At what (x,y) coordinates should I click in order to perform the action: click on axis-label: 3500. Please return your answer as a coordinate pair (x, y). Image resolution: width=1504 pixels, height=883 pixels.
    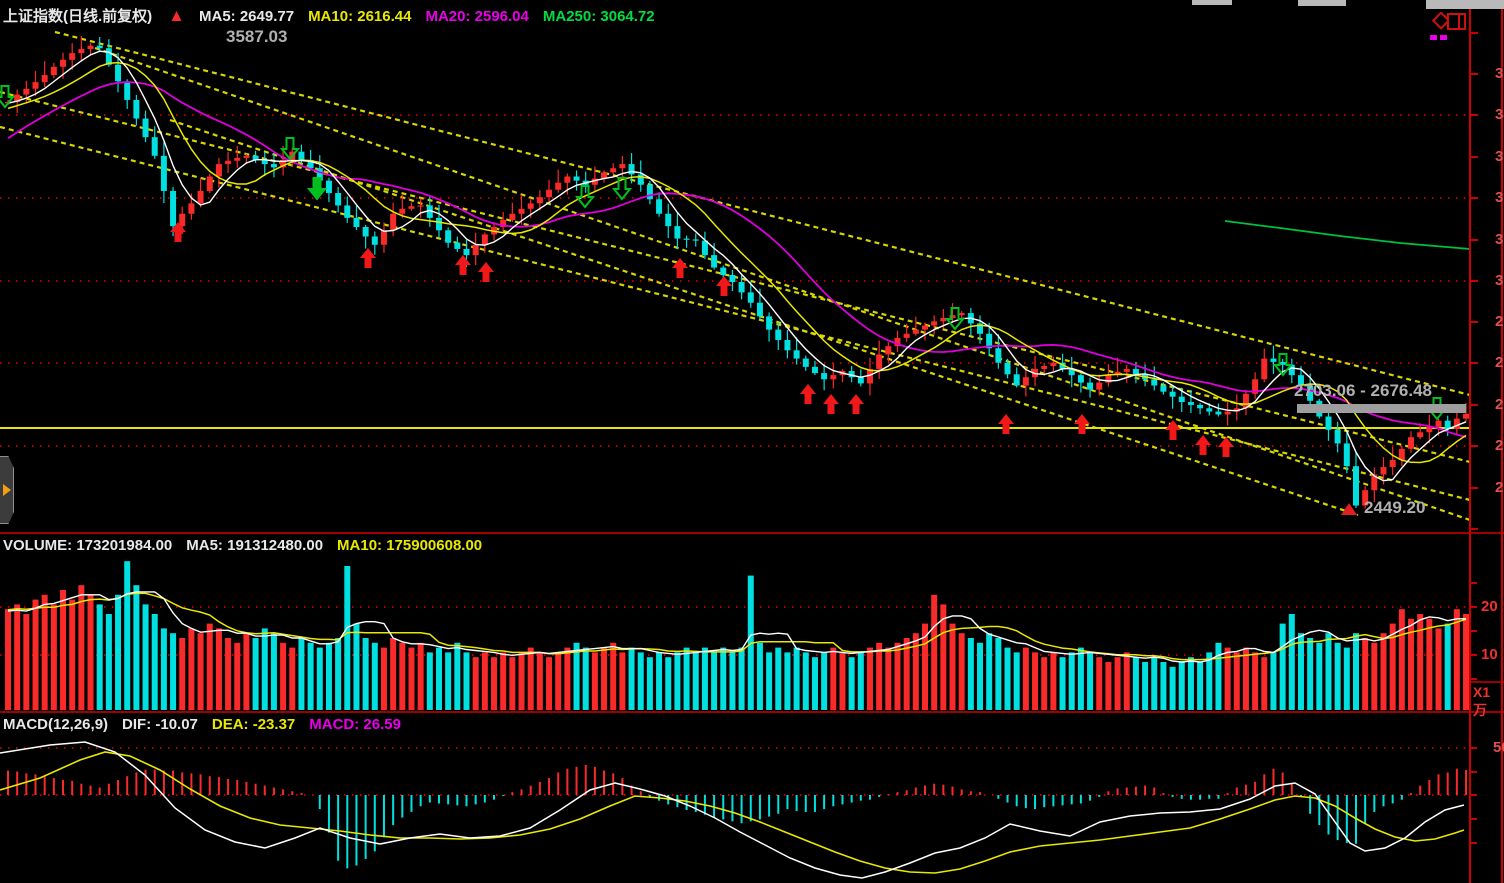
    Looking at the image, I should click on (1499, 73).